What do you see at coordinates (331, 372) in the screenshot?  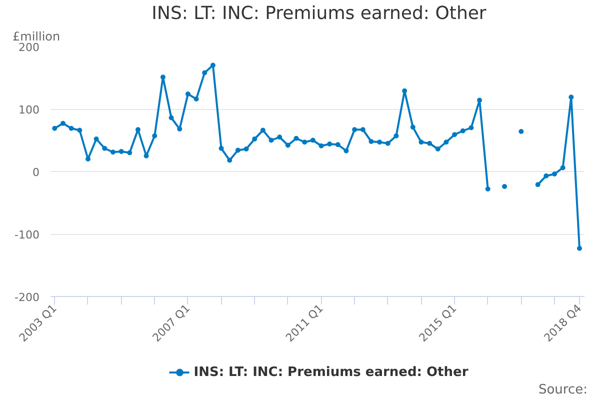 I see `legend-label: INS: LT: INC: Premiums earned: Other` at bounding box center [331, 372].